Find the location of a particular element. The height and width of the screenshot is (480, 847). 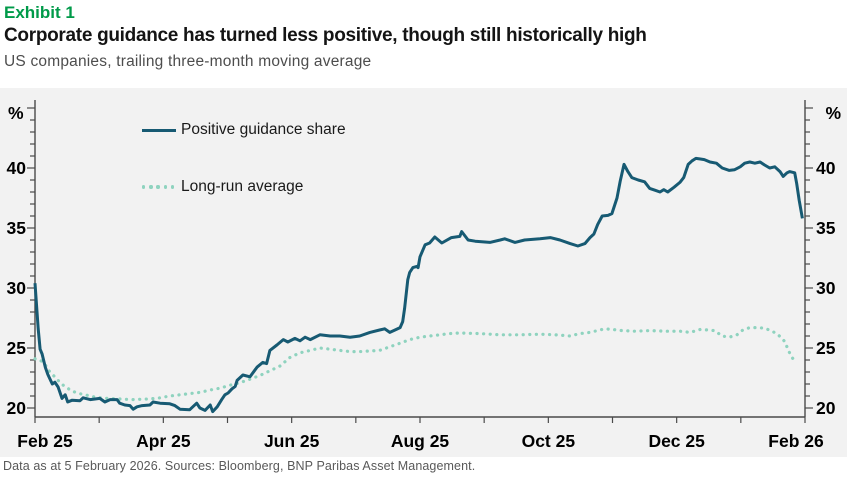

x-axis-tick-label: Aug 25 is located at coordinates (420, 441).